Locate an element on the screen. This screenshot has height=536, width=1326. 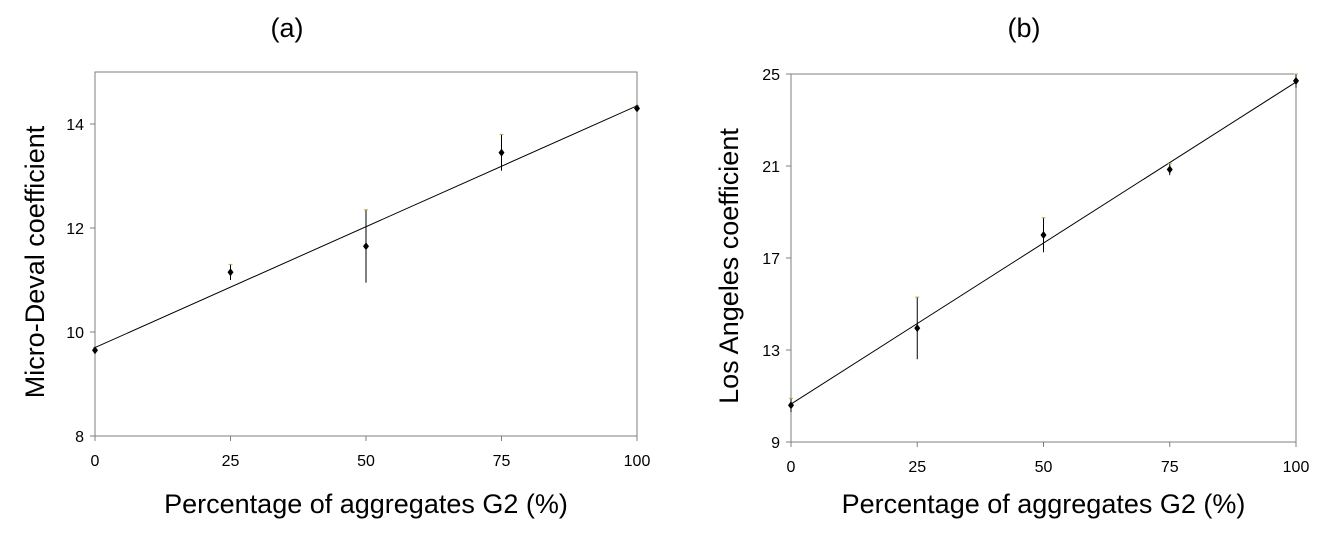
panel-label: (b) is located at coordinates (1024, 28).